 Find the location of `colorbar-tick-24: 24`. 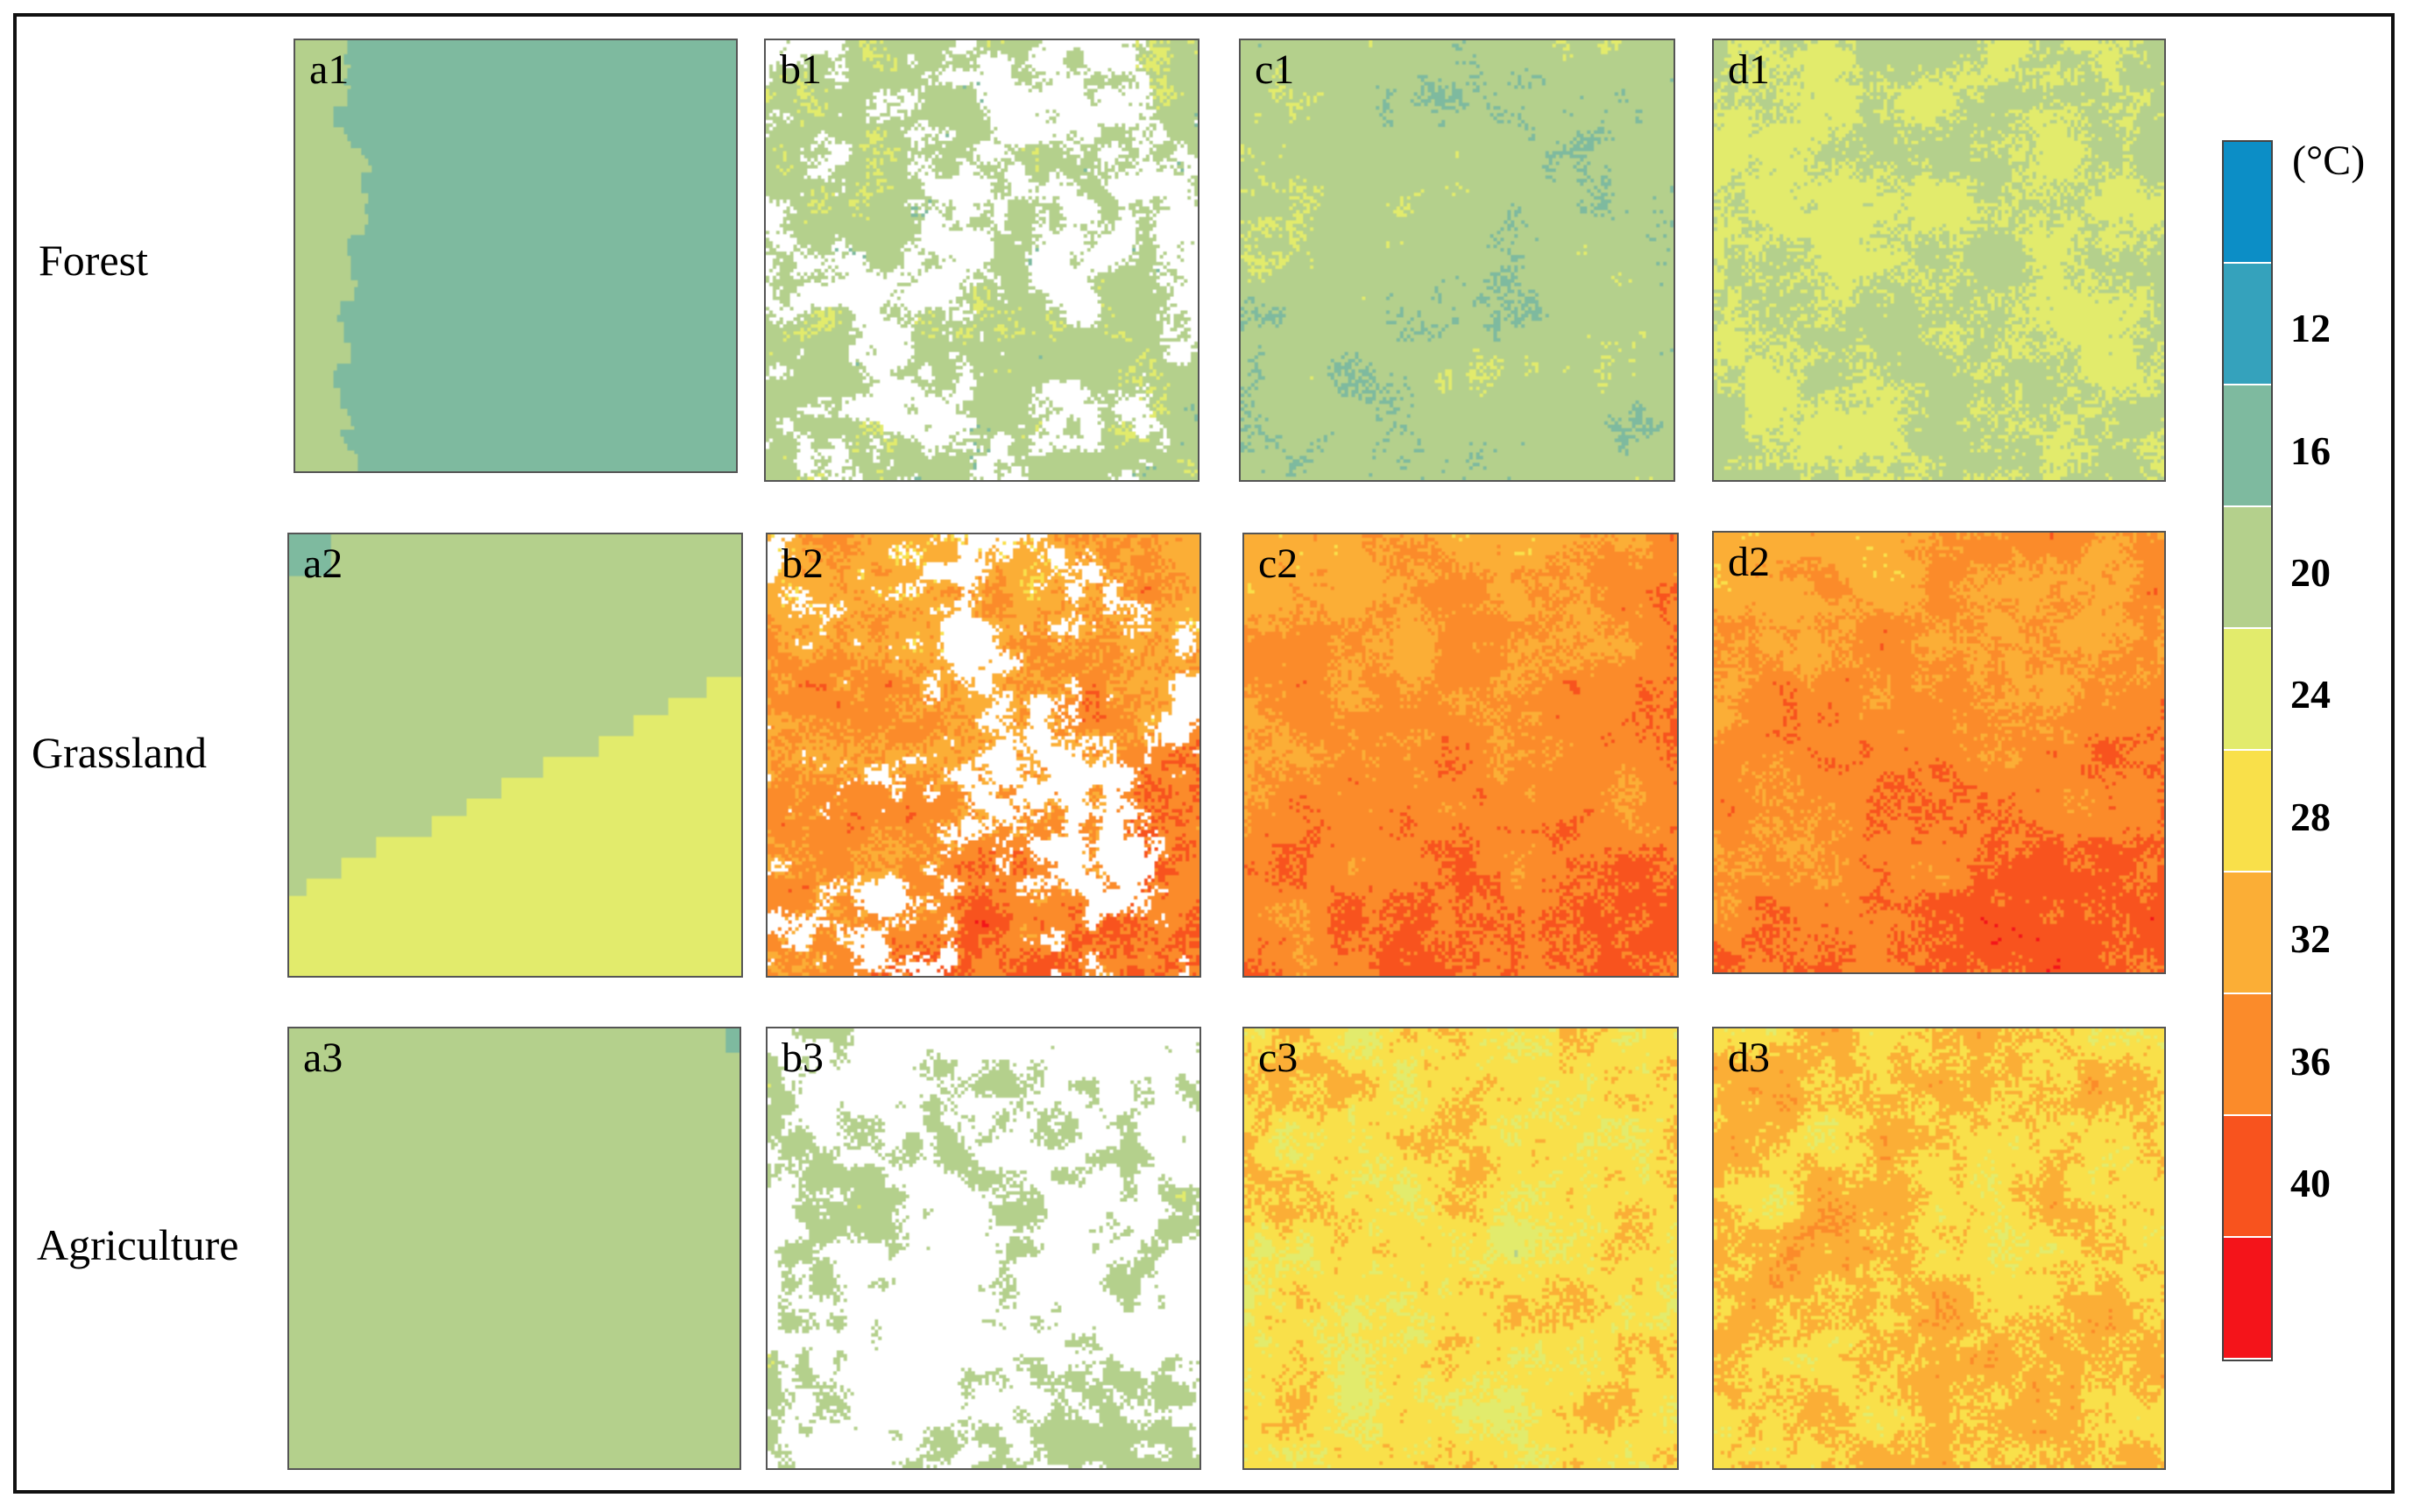

colorbar-tick-24: 24 is located at coordinates (2311, 694).